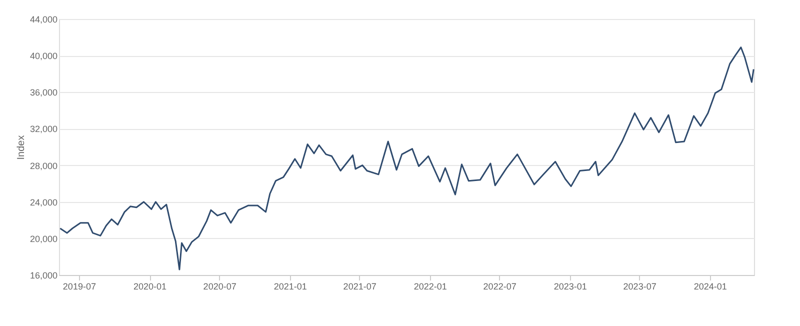 The height and width of the screenshot is (326, 800). Describe the element at coordinates (44, 19) in the screenshot. I see `y-tick-label: 44,000` at that location.